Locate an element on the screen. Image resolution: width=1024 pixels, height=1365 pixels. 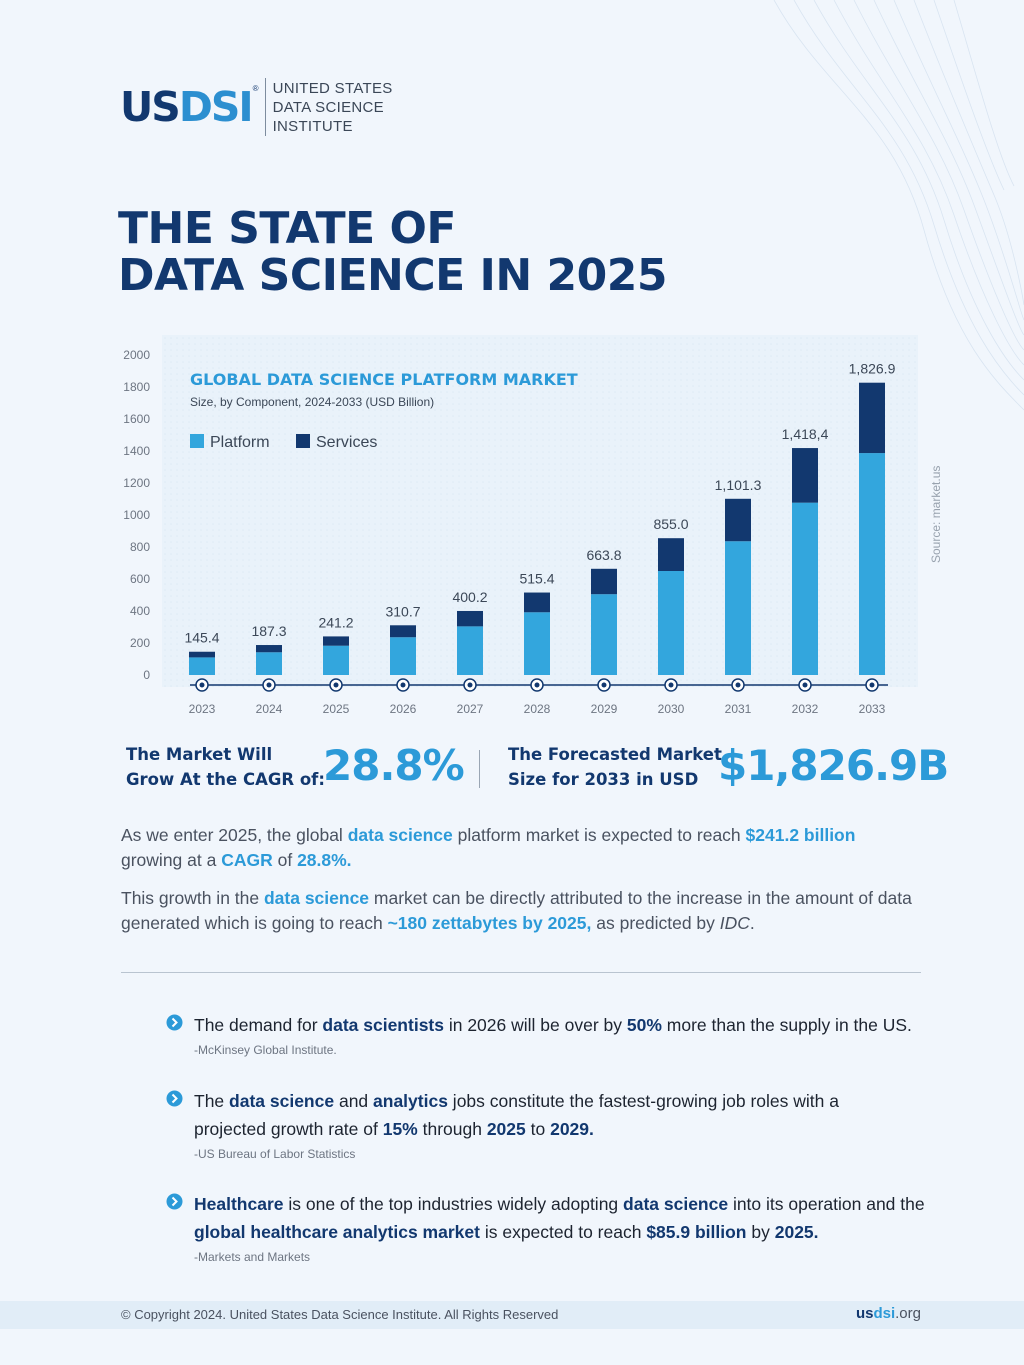
y-tick-label: 1600 is located at coordinates (136, 419).